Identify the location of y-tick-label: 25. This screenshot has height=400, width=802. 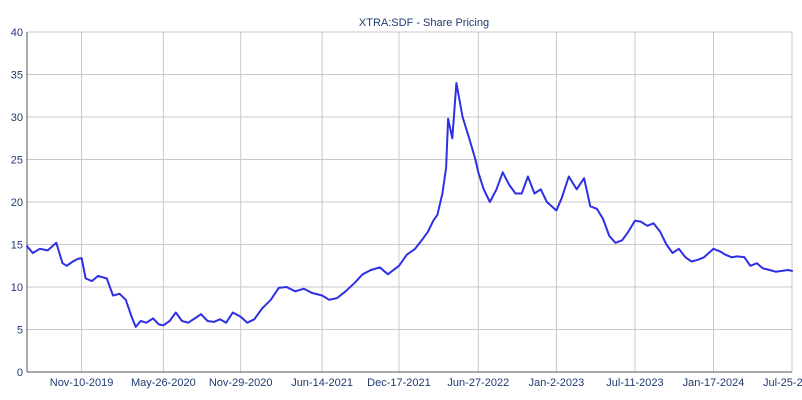
(17, 161).